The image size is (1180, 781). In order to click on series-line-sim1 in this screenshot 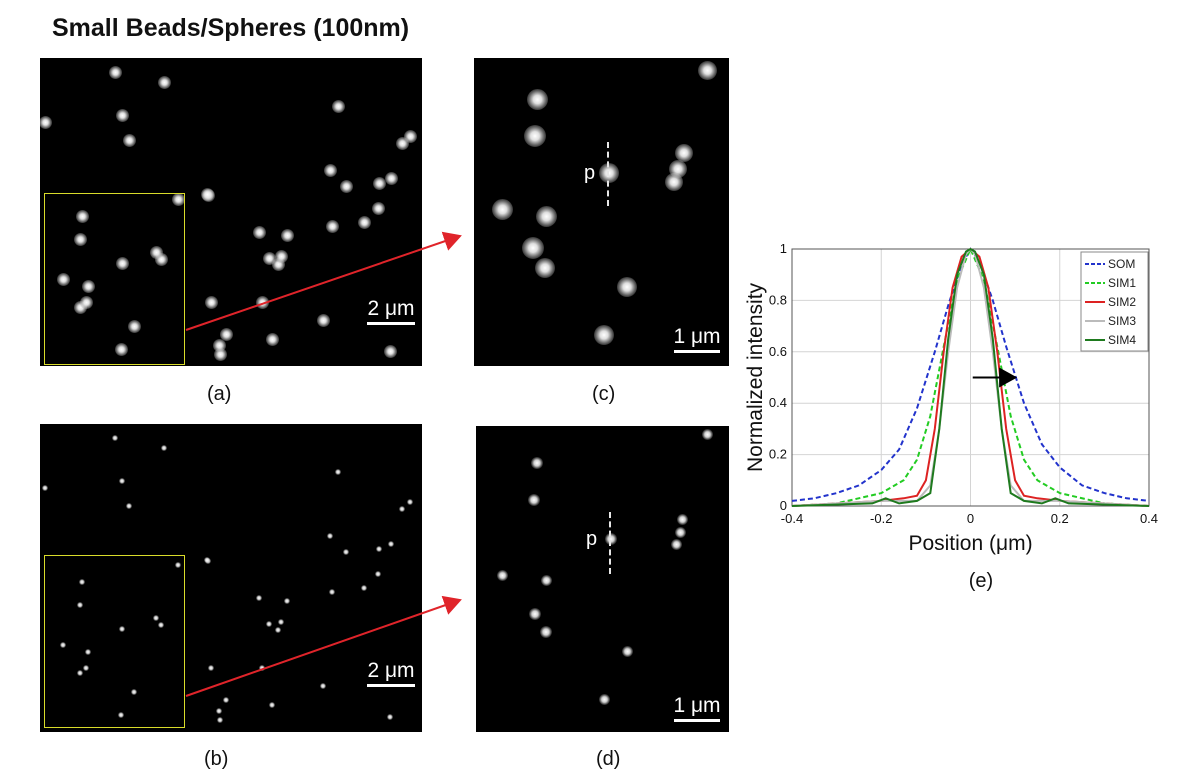, I will do `click(970, 376)`.